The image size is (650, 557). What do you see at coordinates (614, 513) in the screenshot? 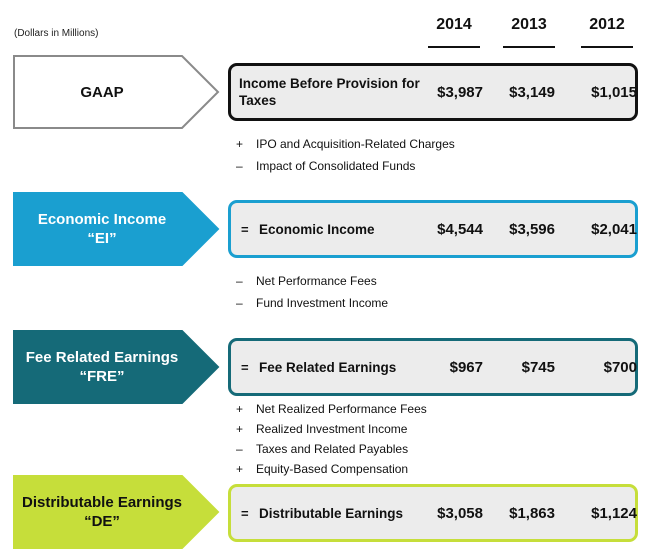
I see `value-2012: $1,124` at bounding box center [614, 513].